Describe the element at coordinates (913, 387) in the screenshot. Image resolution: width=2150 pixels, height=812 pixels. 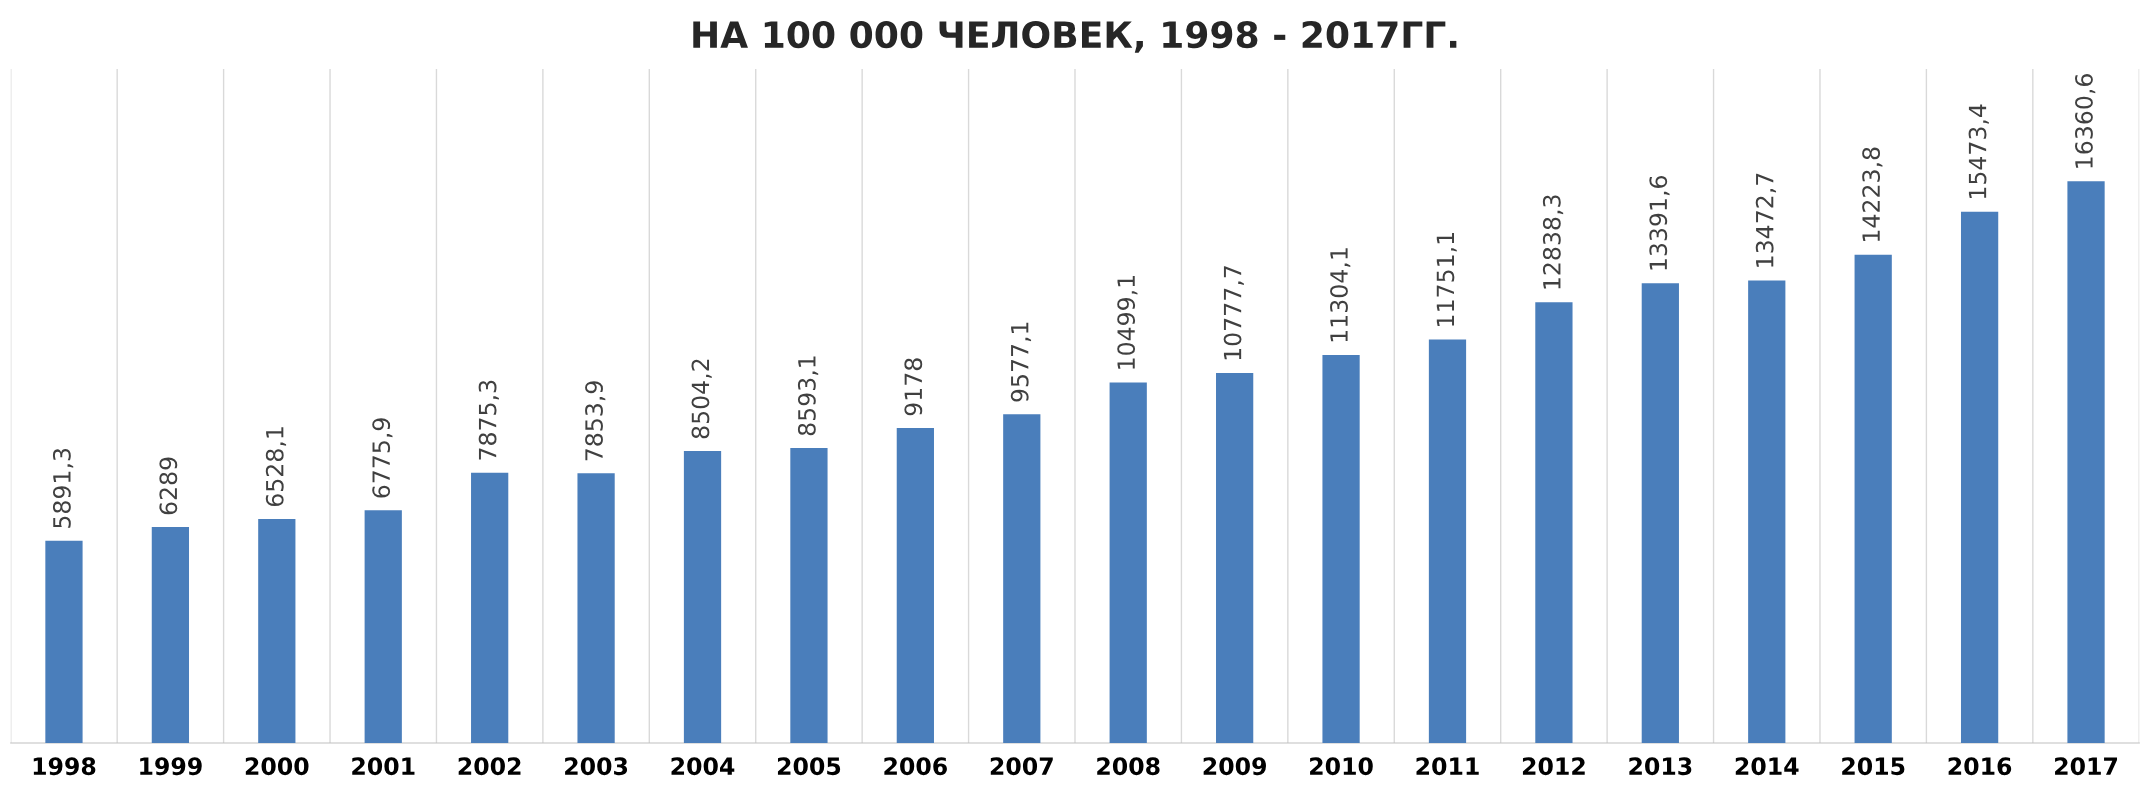
I see `data-label: 9178` at that location.